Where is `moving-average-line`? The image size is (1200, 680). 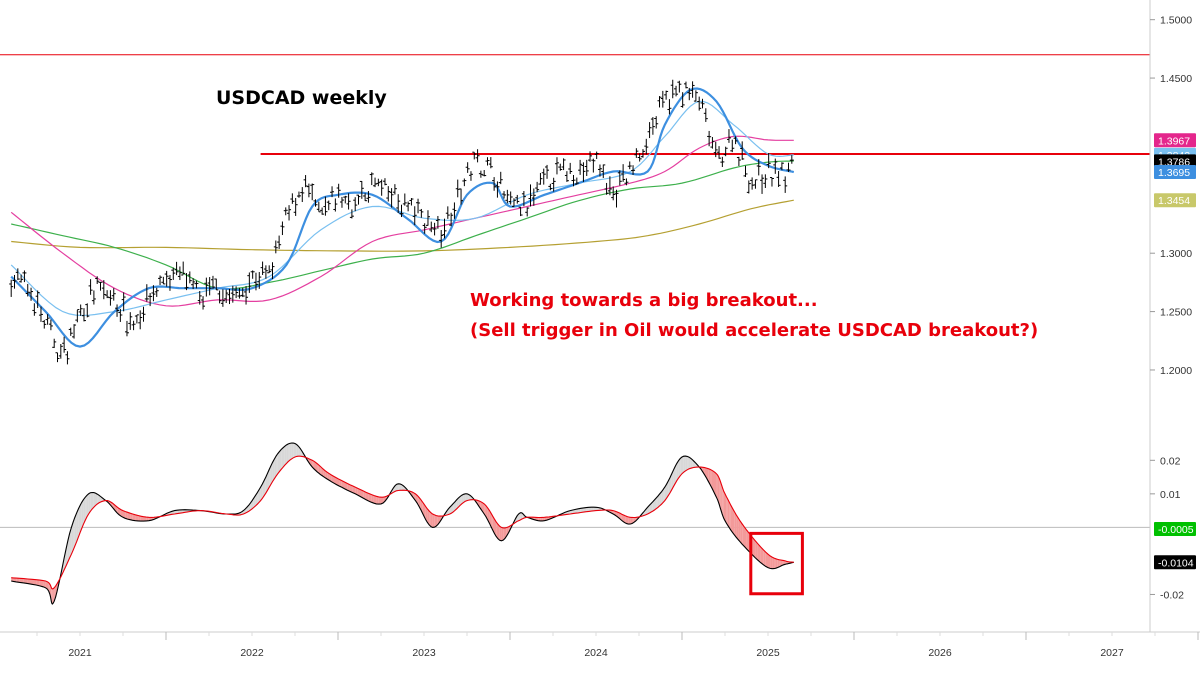
moving-average-line is located at coordinates (402, 225).